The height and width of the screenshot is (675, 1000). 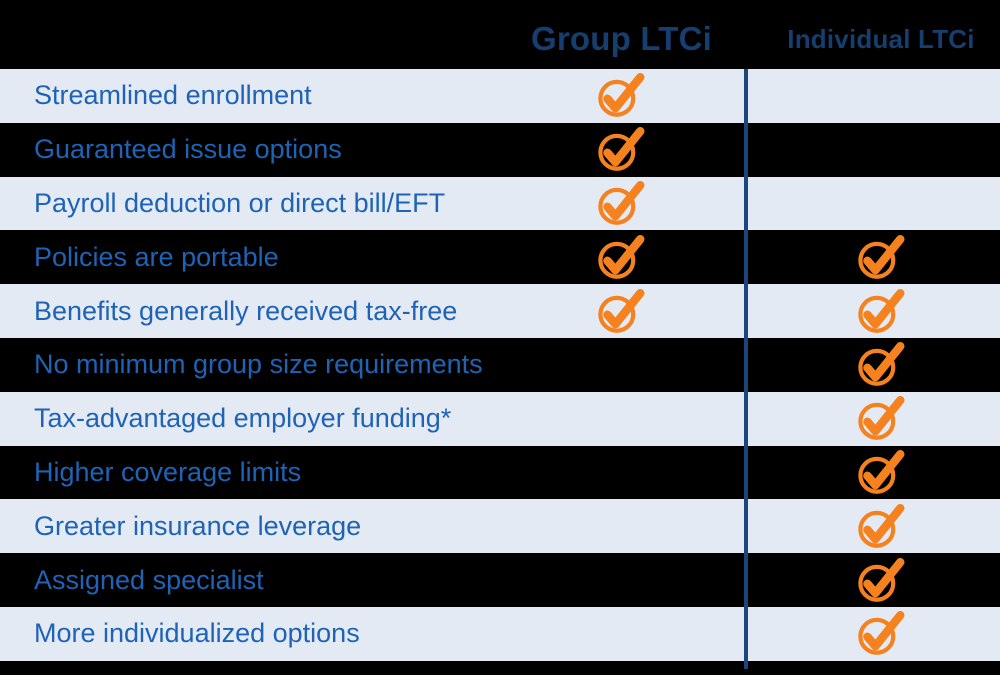 I want to click on column-header-individual-ltci: Individual LTCi, so click(x=881, y=38).